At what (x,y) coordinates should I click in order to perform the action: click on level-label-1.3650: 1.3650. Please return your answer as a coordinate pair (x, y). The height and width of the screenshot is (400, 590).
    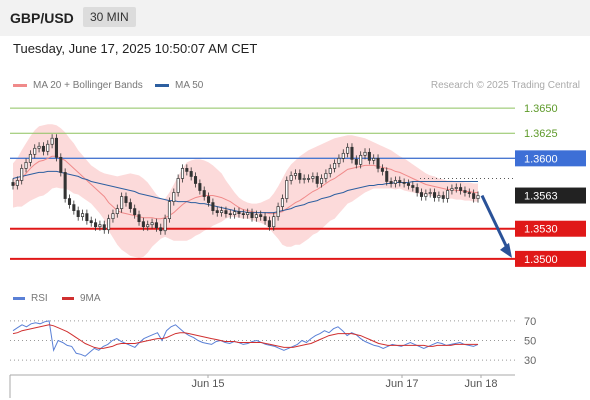
    Looking at the image, I should click on (541, 109).